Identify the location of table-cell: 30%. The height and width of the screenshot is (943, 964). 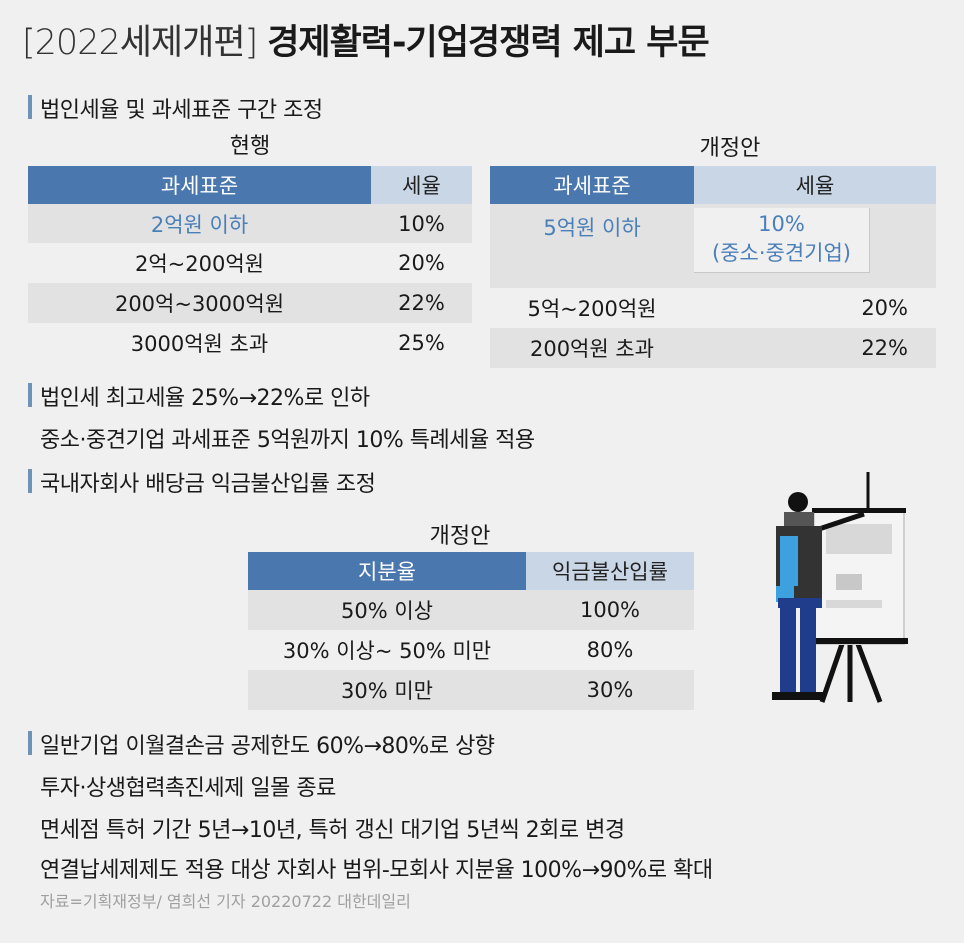
(610, 690).